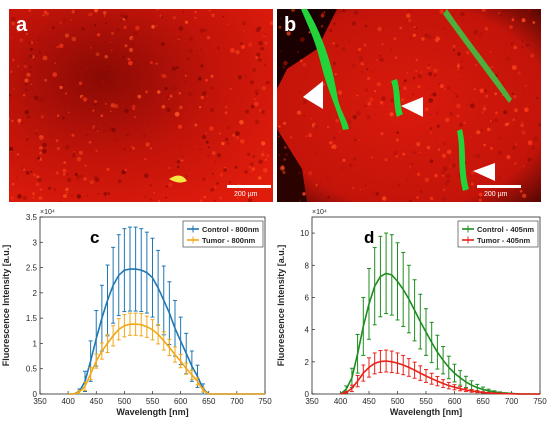  I want to click on legend: Control - 405nm Tumor - 405nm, so click(498, 234).